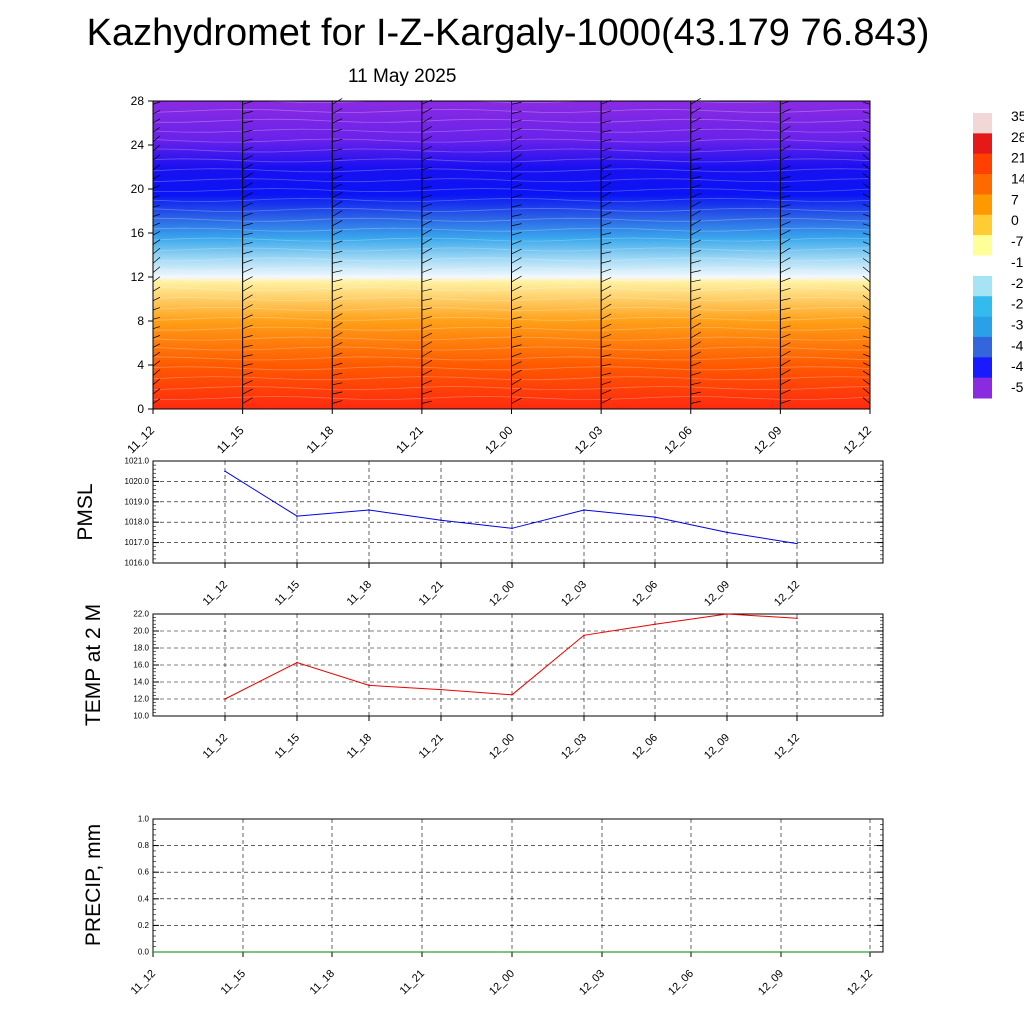  What do you see at coordinates (140, 365) in the screenshot?
I see `y-tick-label: 4` at bounding box center [140, 365].